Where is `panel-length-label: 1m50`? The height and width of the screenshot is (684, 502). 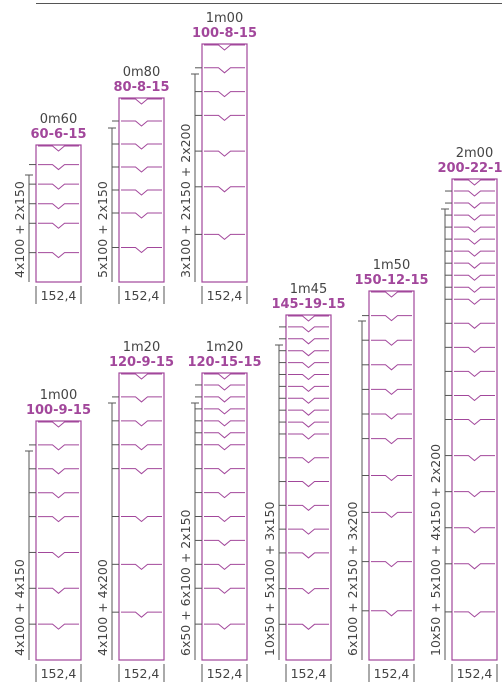
panel-length-label: 1m50 is located at coordinates (391, 265).